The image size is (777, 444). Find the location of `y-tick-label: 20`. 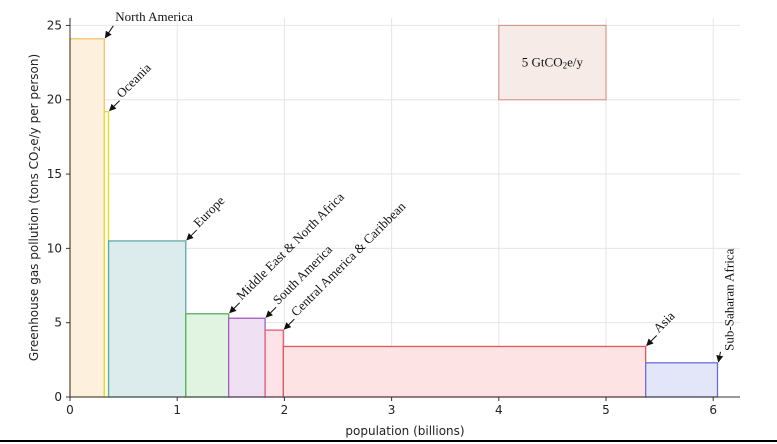

y-tick-label: 20 is located at coordinates (54, 100).